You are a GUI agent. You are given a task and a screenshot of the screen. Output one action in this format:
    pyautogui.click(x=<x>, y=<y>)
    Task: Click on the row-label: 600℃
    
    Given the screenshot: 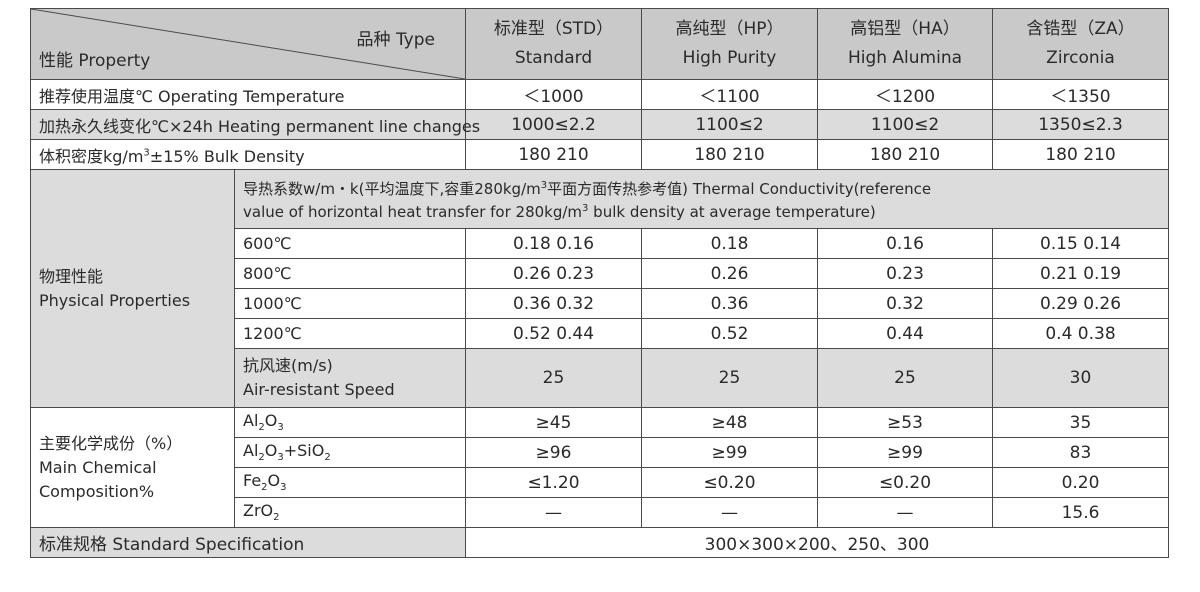 What is the action you would take?
    pyautogui.click(x=350, y=243)
    